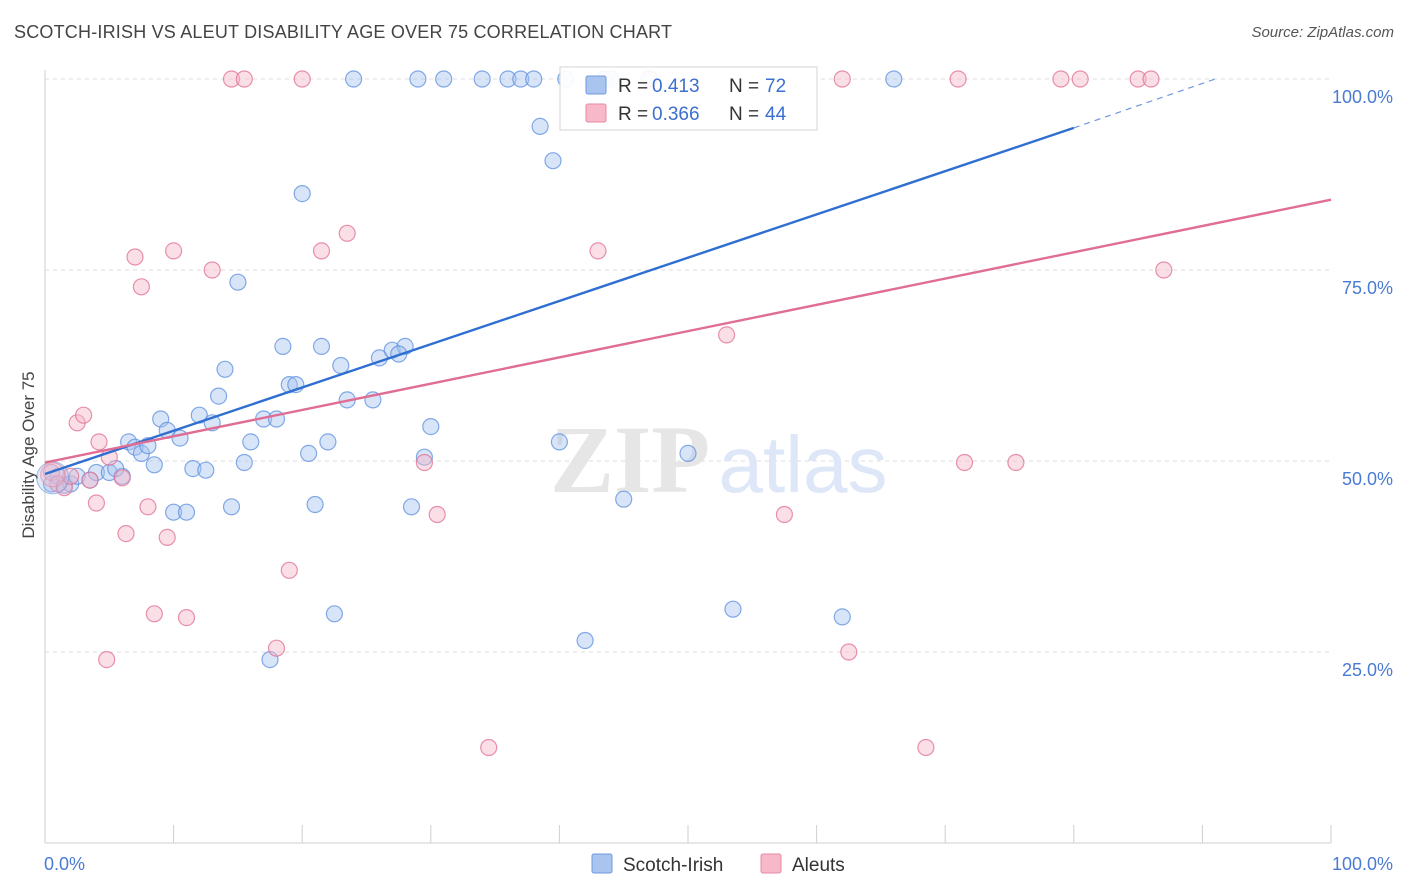  Describe the element at coordinates (602, 863) in the screenshot. I see `legend-item-scotch-irish-swatch` at that location.